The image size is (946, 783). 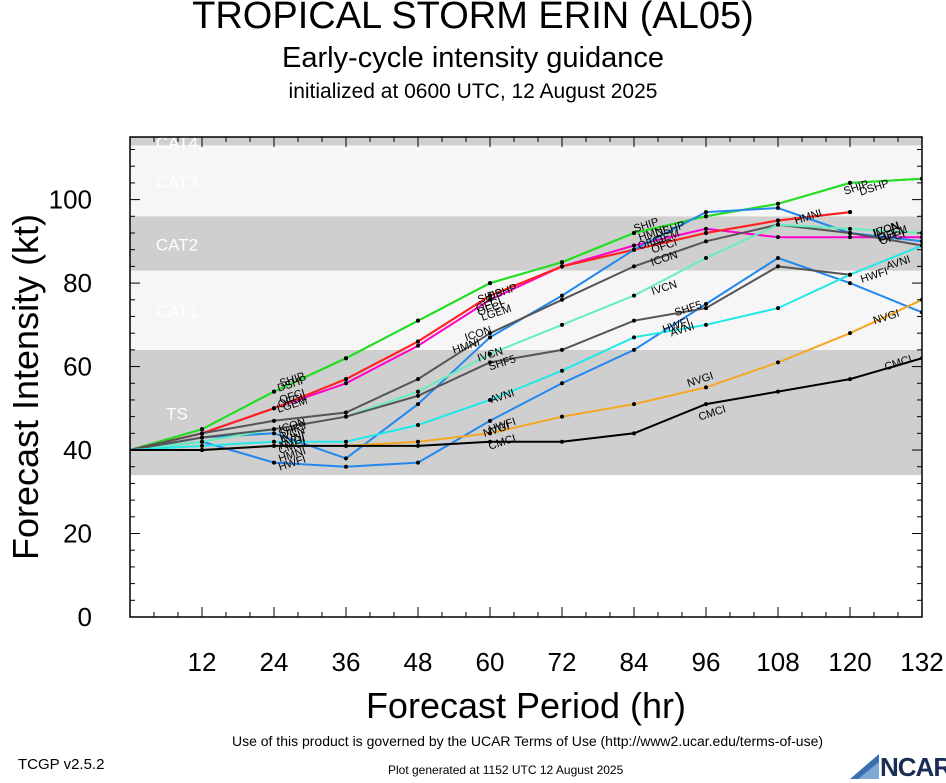 What do you see at coordinates (85, 617) in the screenshot?
I see `y-tick-label: 0` at bounding box center [85, 617].